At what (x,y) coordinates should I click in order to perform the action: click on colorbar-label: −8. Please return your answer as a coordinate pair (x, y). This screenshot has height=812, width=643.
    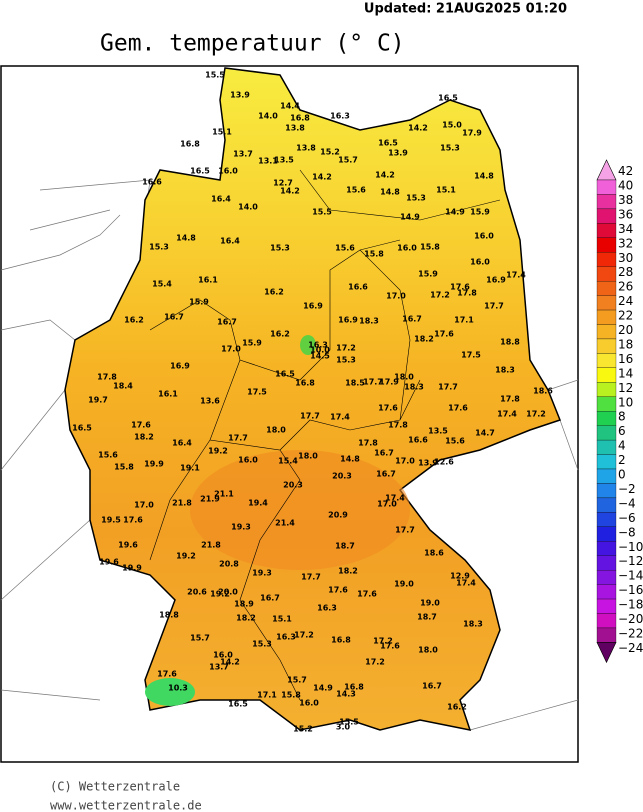
    Looking at the image, I should click on (627, 532).